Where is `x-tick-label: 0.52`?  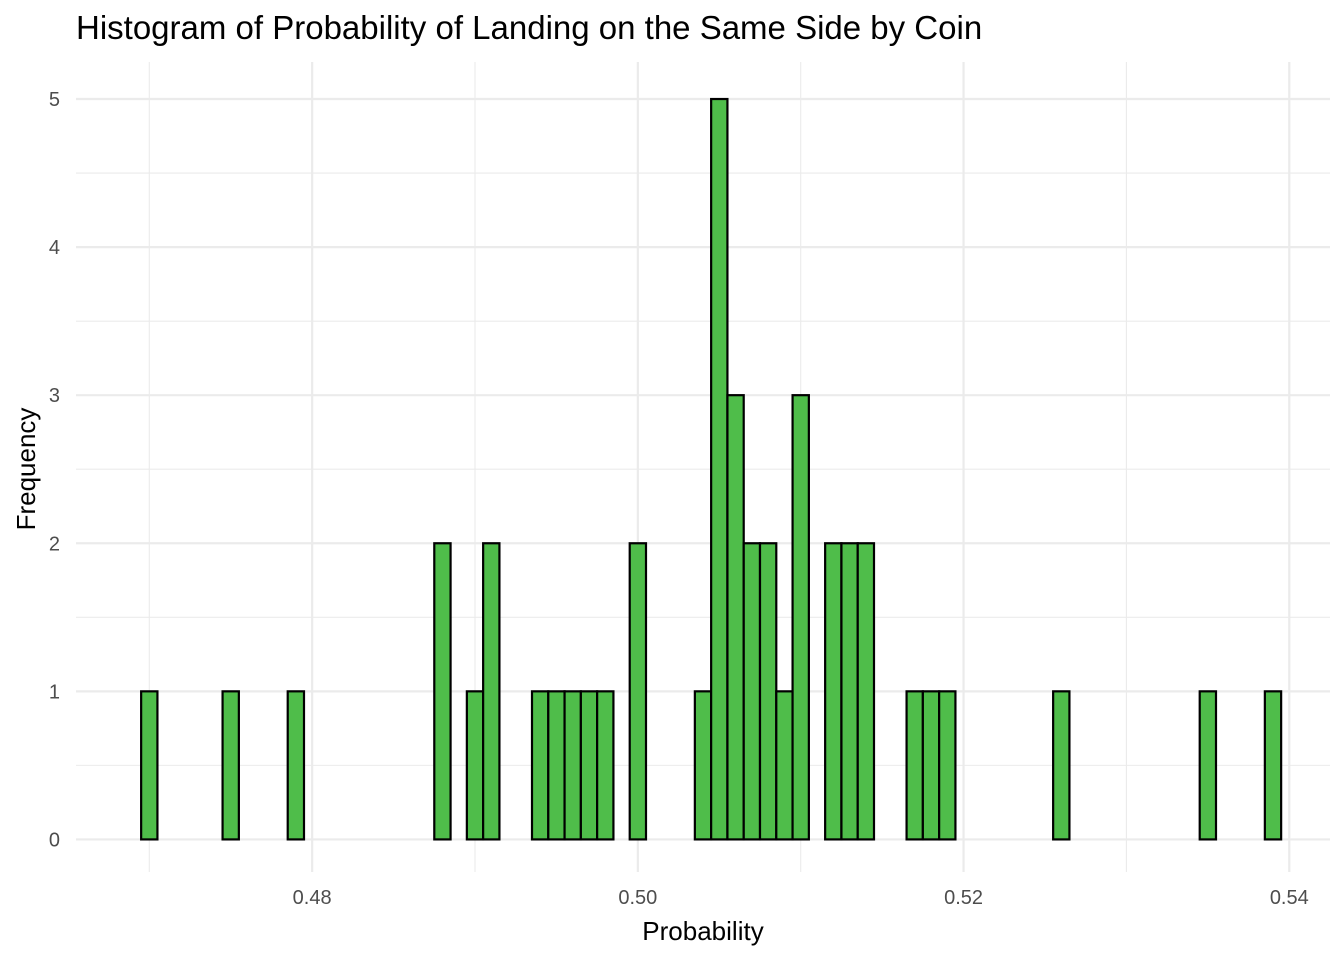
x-tick-label: 0.52 is located at coordinates (963, 898).